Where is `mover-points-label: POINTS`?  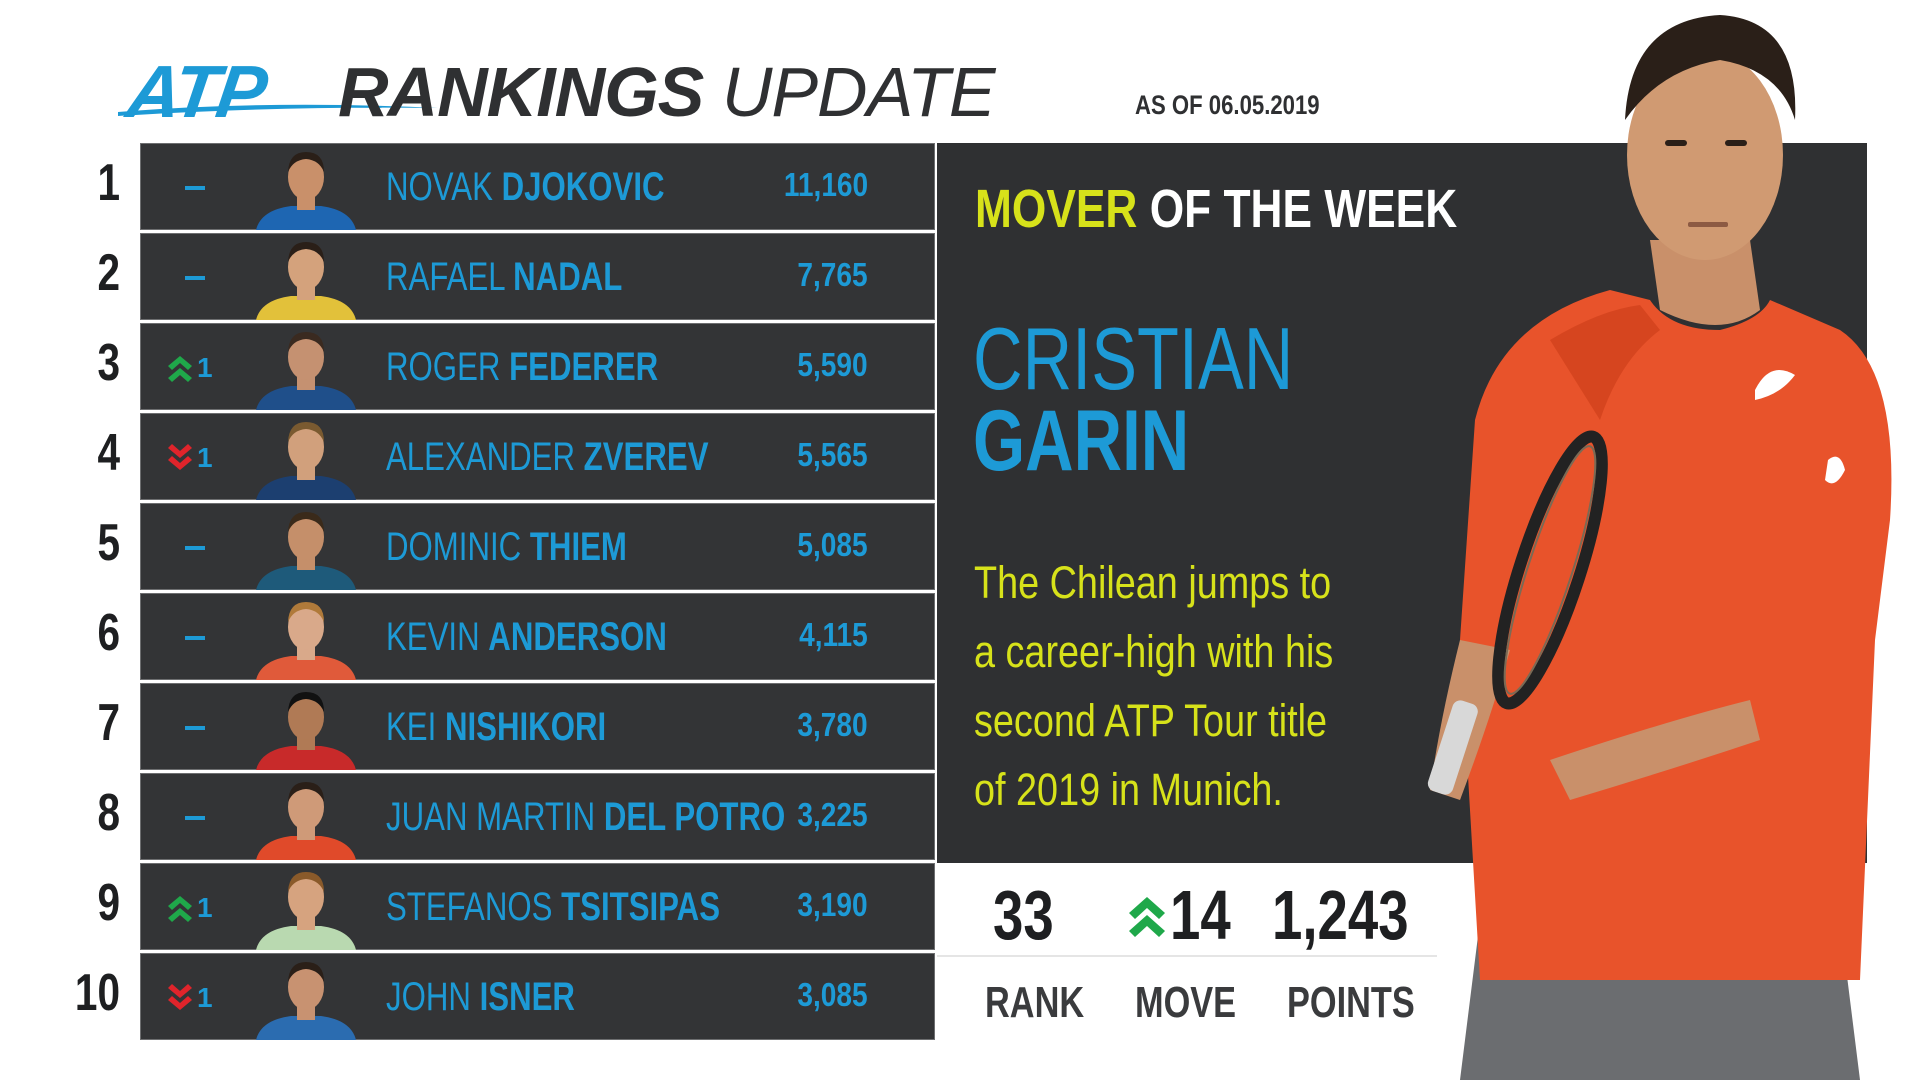
mover-points-label: POINTS is located at coordinates (1351, 1002).